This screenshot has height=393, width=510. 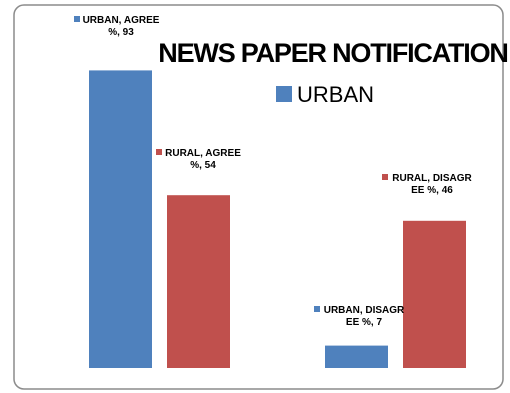 What do you see at coordinates (203, 153) in the screenshot?
I see `data-label-line: RURAL, AGREE` at bounding box center [203, 153].